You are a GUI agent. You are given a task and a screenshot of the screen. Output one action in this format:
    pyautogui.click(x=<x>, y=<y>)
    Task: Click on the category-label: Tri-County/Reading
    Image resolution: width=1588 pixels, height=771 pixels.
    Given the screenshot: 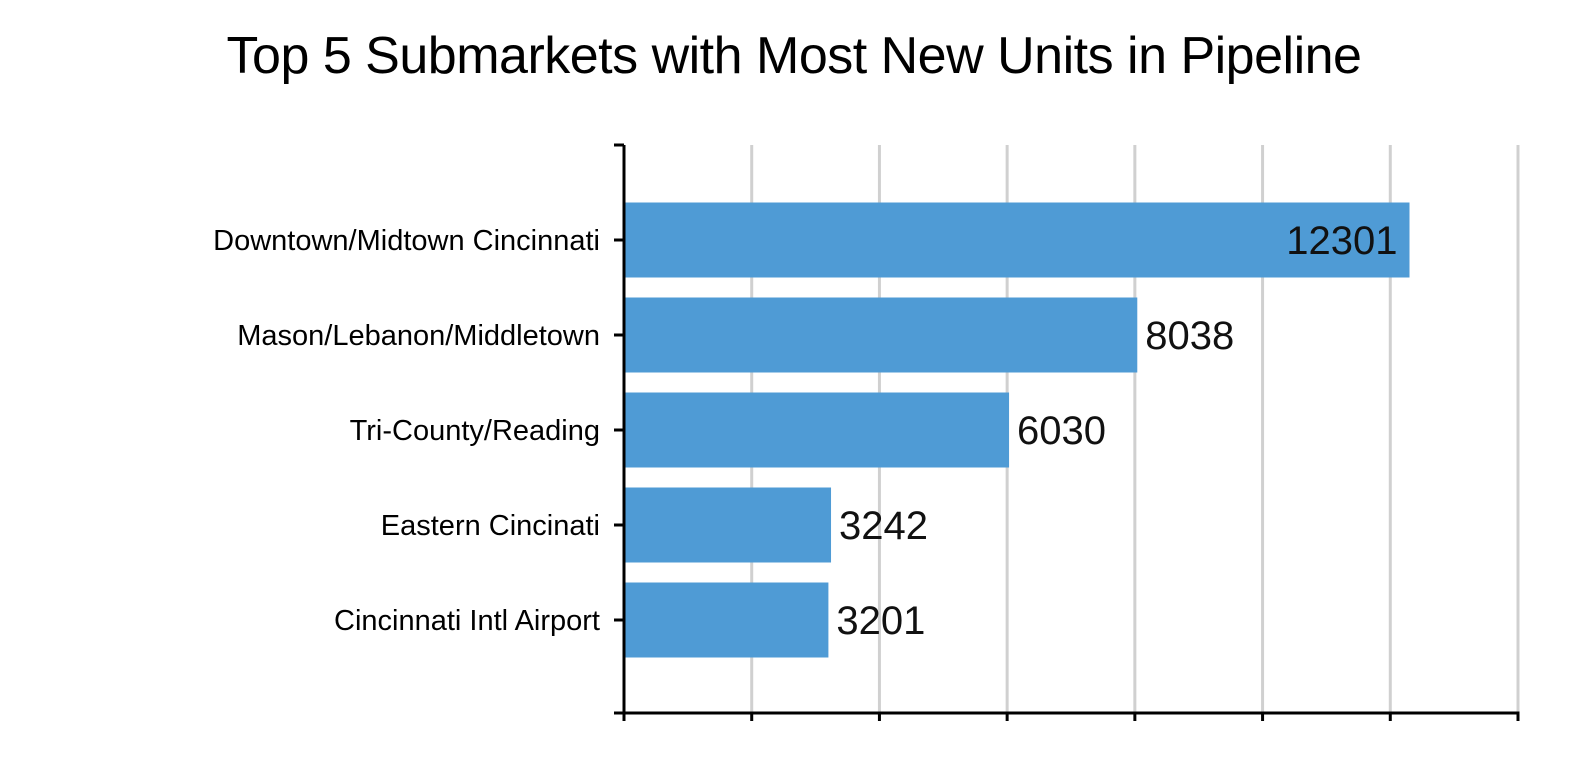 What is the action you would take?
    pyautogui.click(x=475, y=431)
    